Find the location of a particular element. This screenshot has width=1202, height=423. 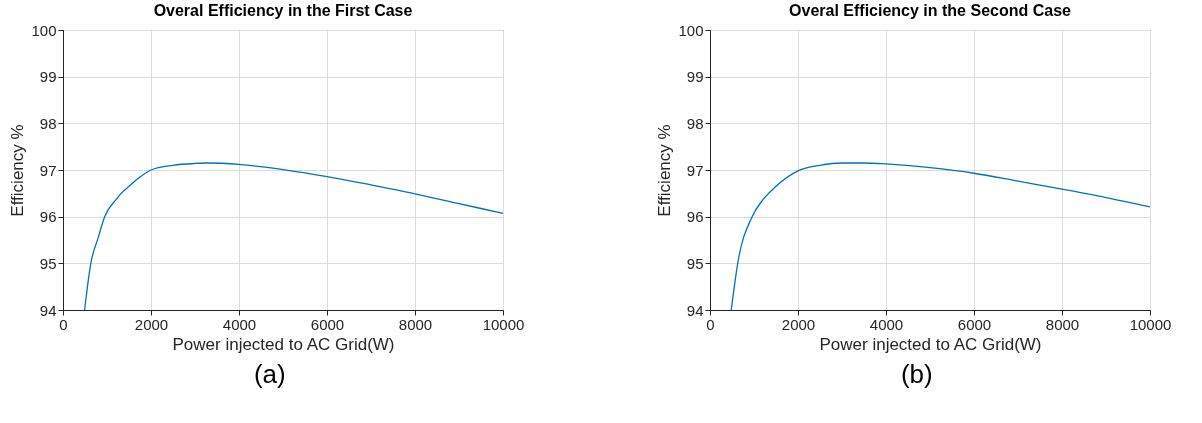

text: (b) is located at coordinates (916, 374).